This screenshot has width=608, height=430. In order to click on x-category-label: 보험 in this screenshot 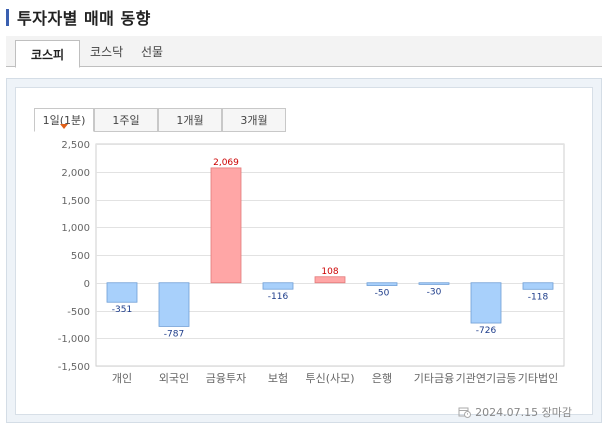, I will do `click(278, 378)`.